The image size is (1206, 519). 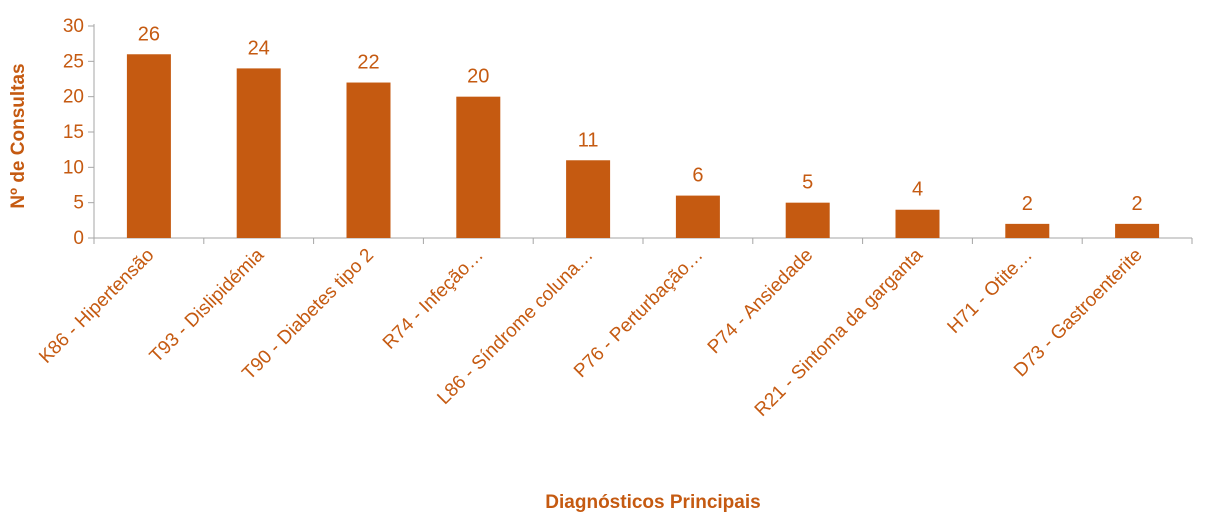 What do you see at coordinates (807, 183) in the screenshot?
I see `data-label: 5` at bounding box center [807, 183].